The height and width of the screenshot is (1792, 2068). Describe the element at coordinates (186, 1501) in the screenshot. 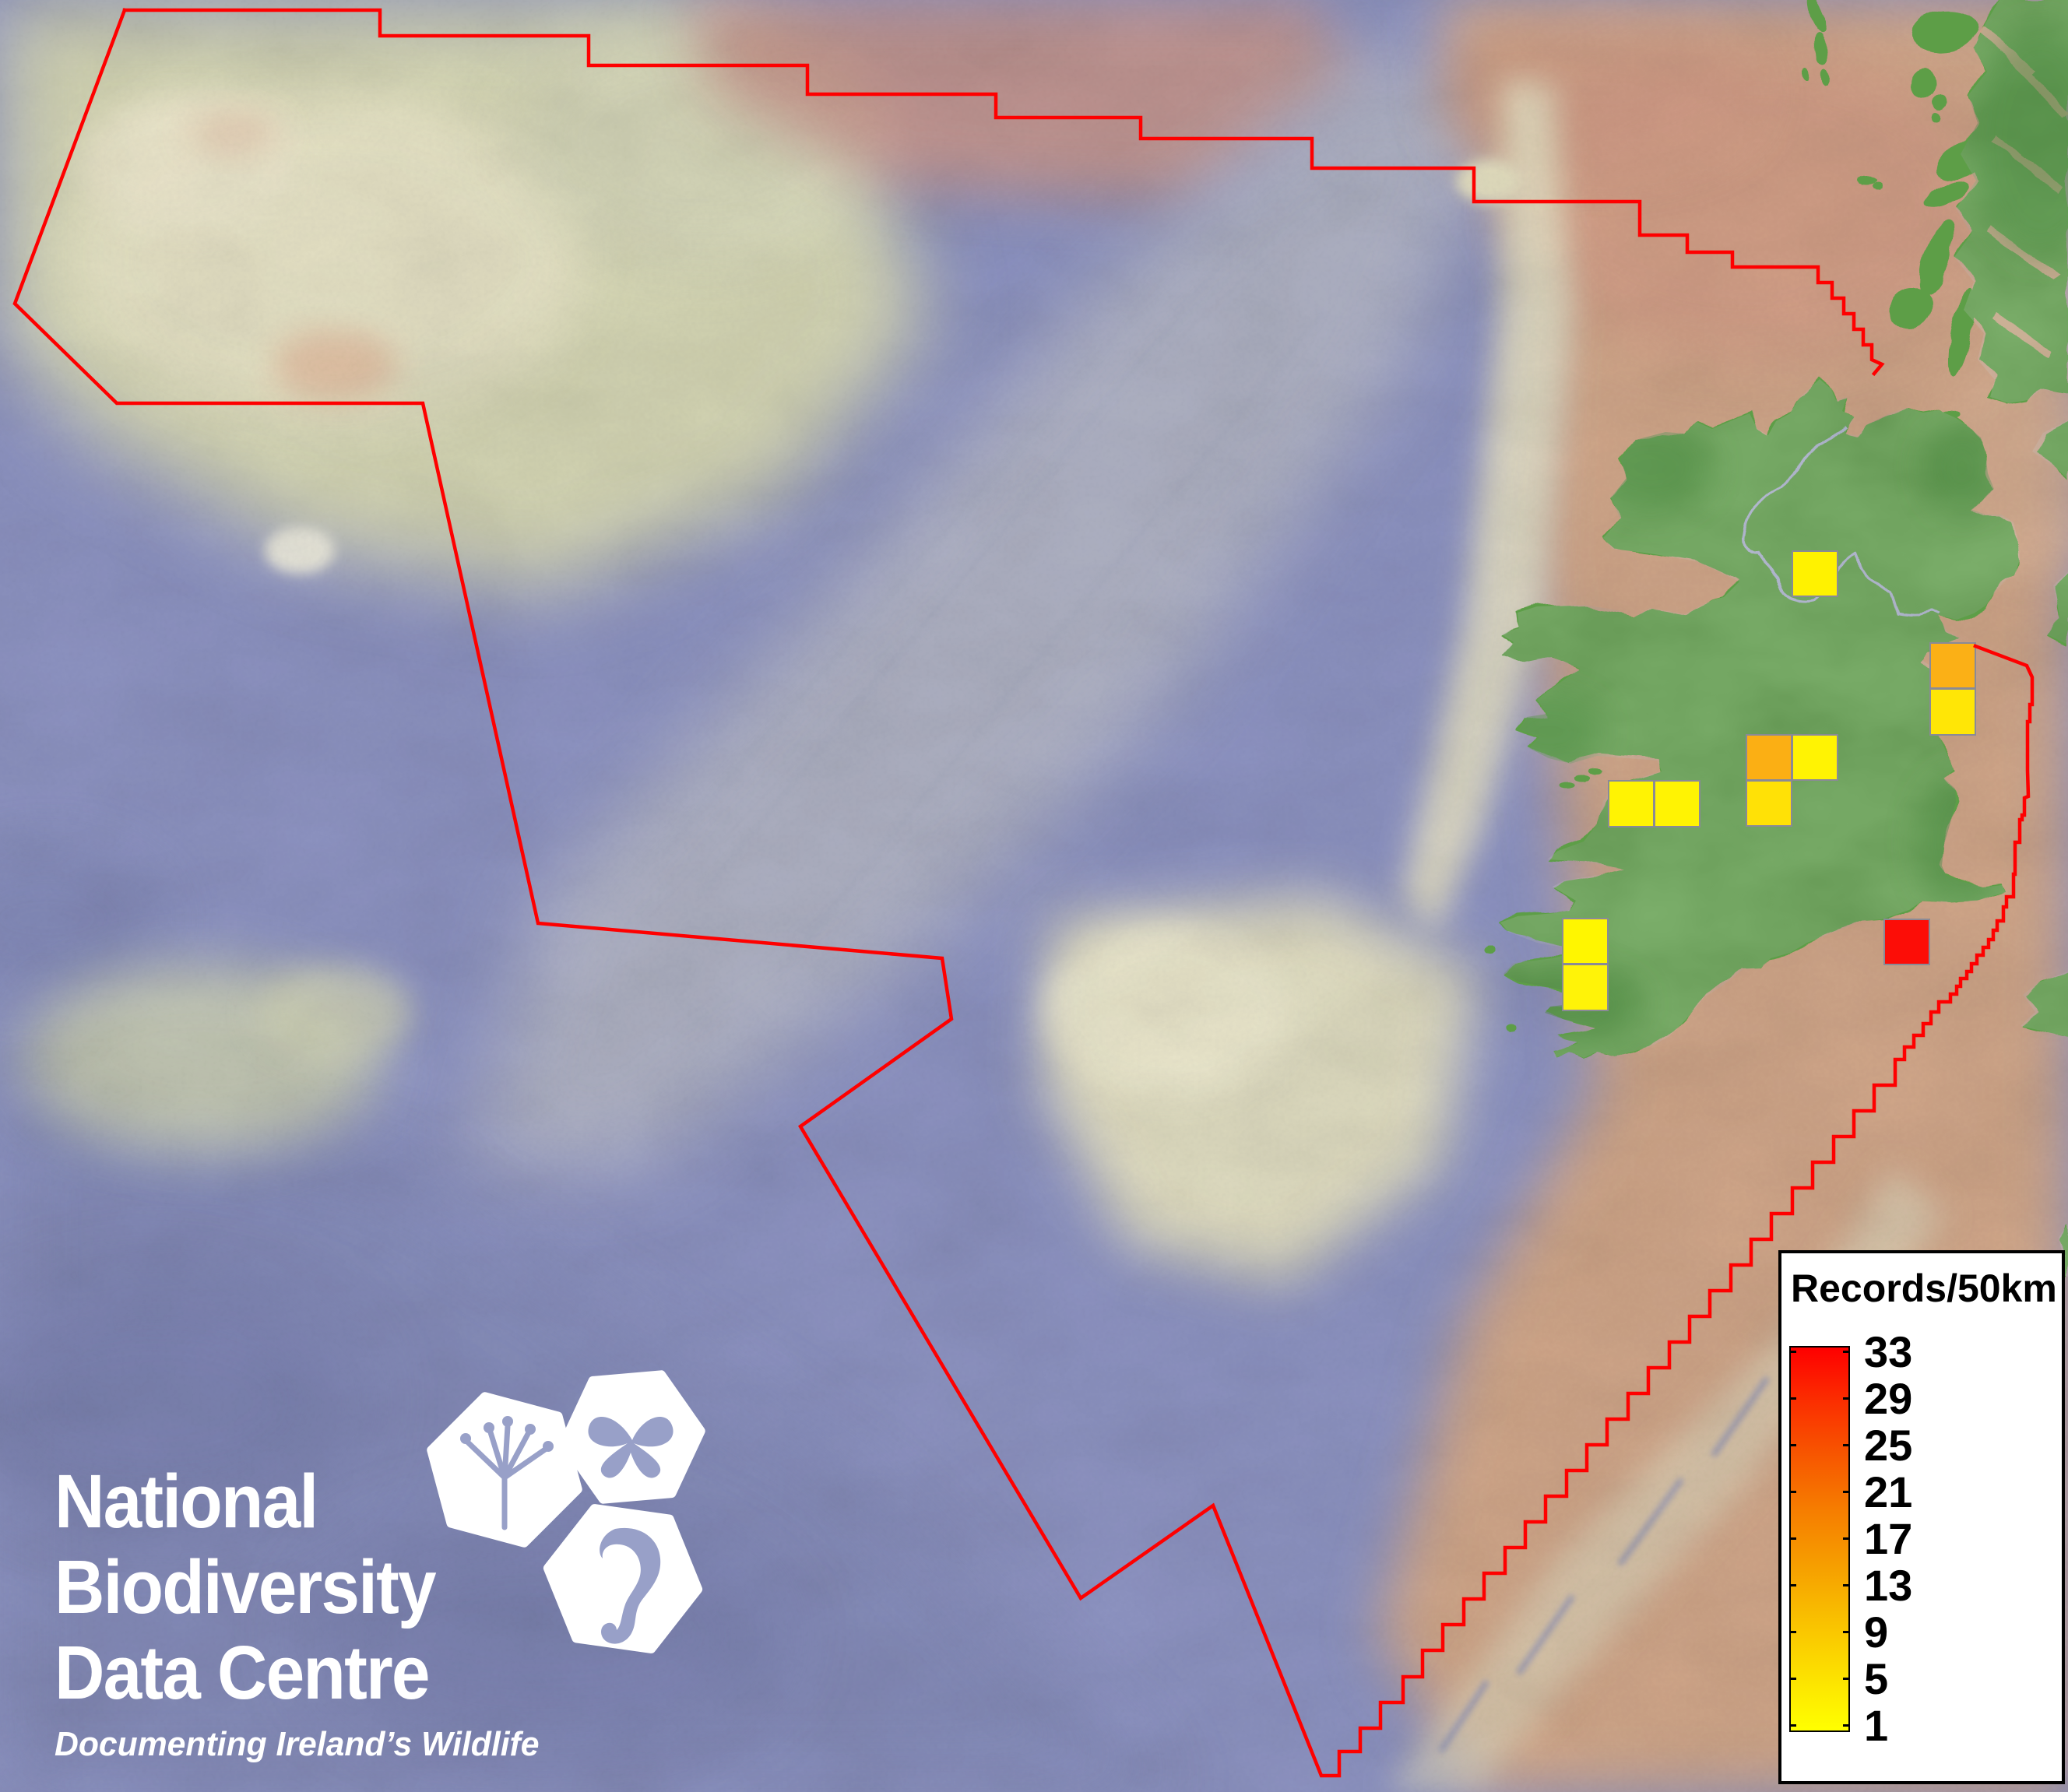

I see `logo-line-1: National` at that location.